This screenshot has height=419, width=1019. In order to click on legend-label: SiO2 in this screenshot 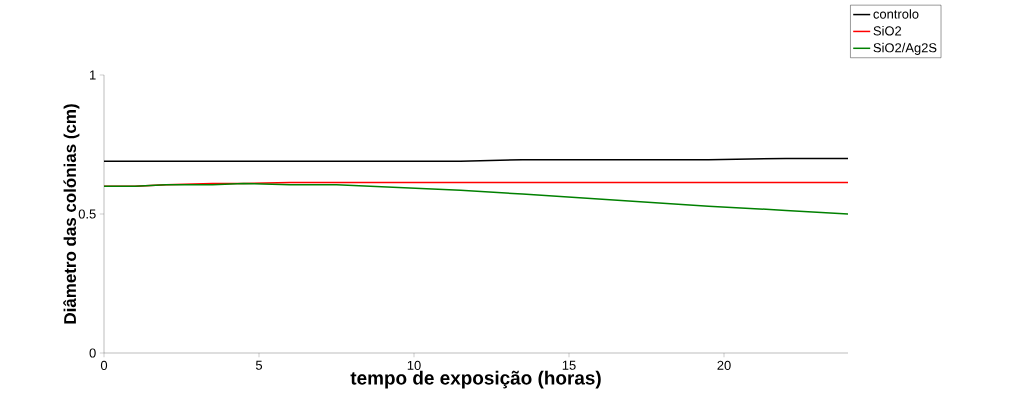, I will do `click(887, 30)`.